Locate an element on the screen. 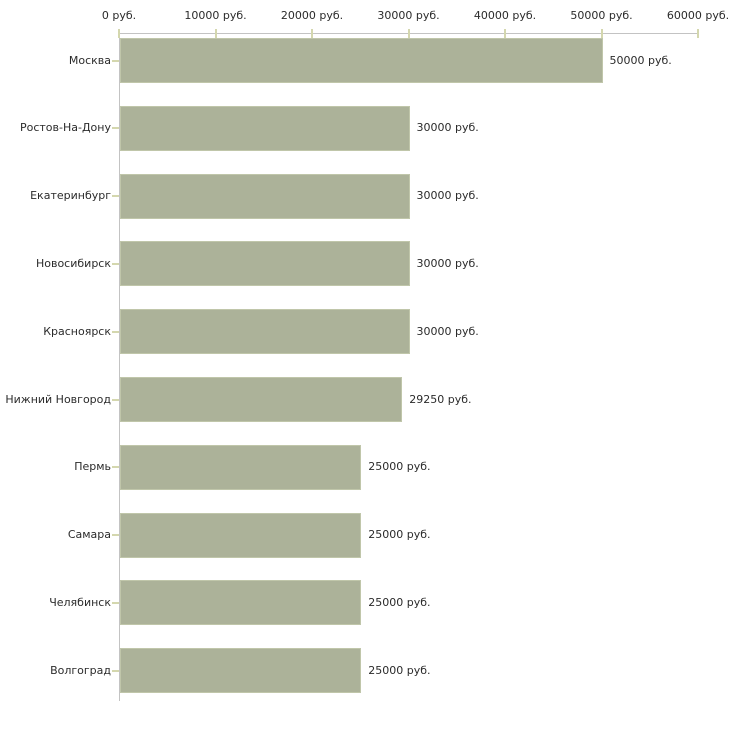  x-axis-tick-label: 30000 руб. is located at coordinates (408, 15).